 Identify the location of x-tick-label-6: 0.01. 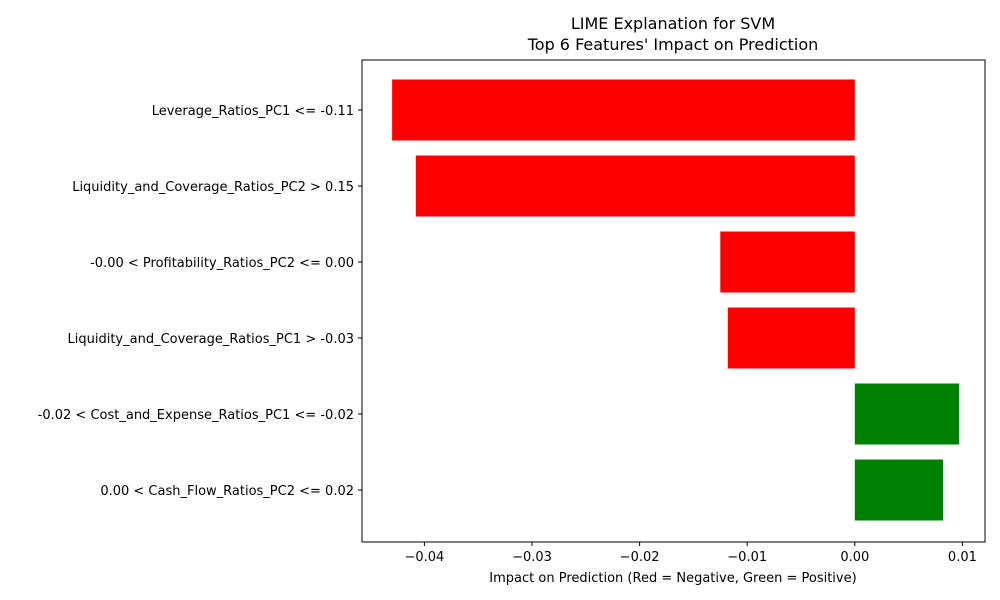
(962, 557).